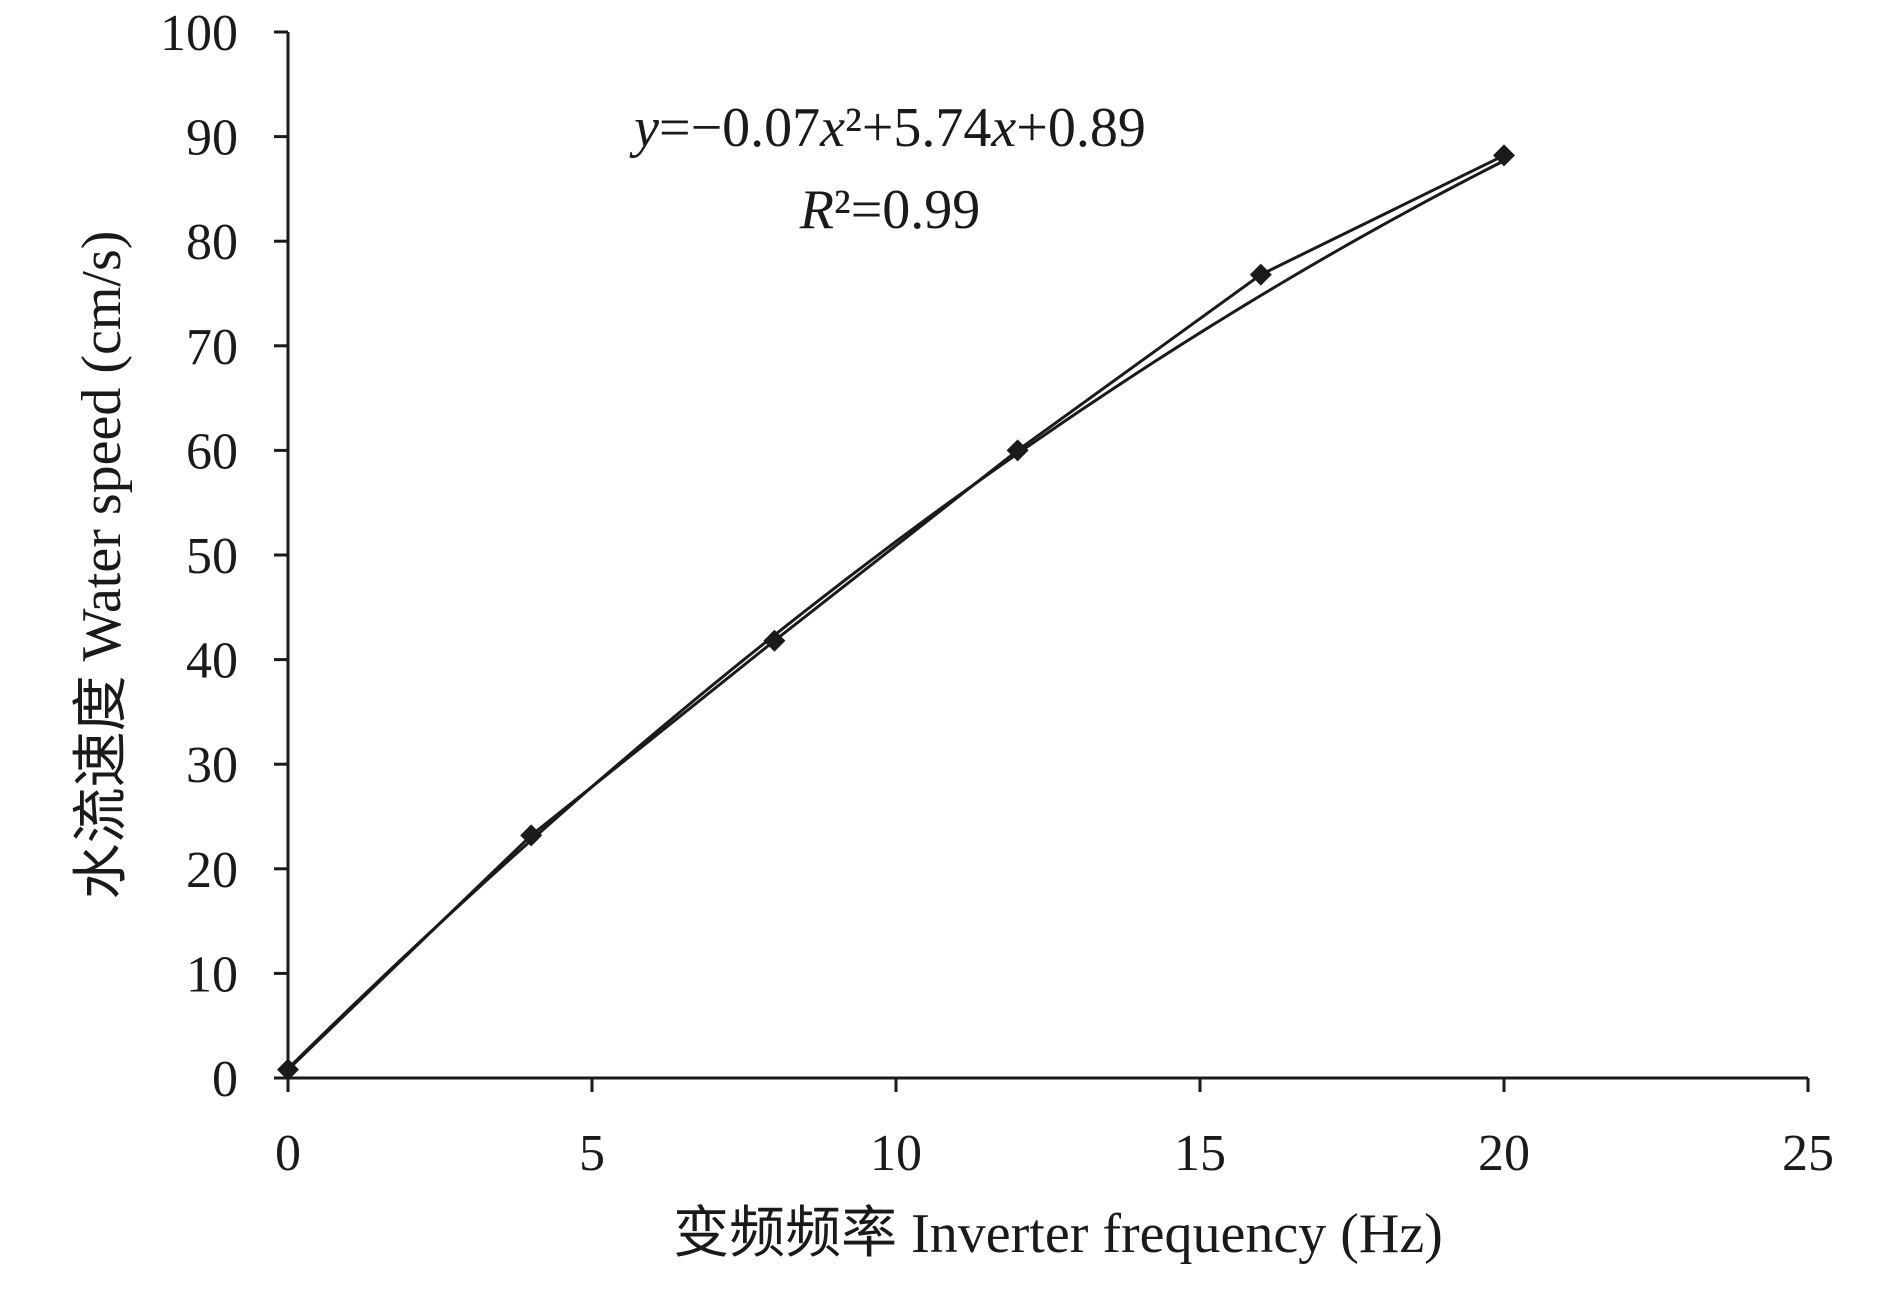 The width and height of the screenshot is (1890, 1290). What do you see at coordinates (212, 870) in the screenshot?
I see `y-tick-label: 20` at bounding box center [212, 870].